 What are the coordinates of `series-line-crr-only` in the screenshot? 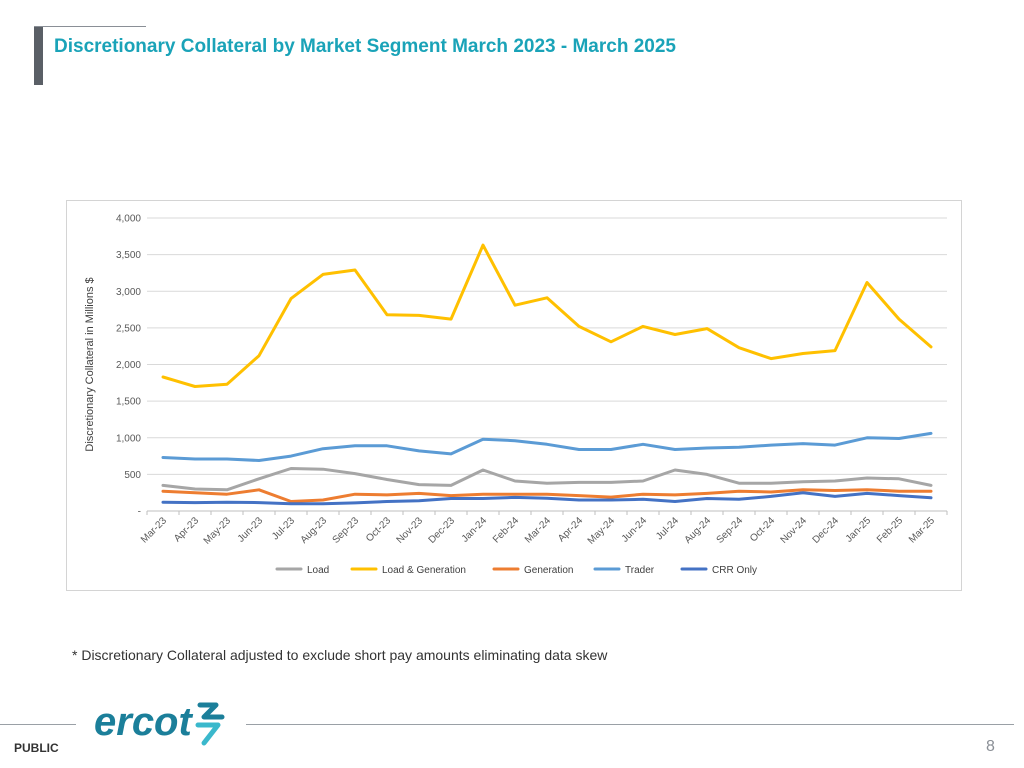 It's located at (547, 498).